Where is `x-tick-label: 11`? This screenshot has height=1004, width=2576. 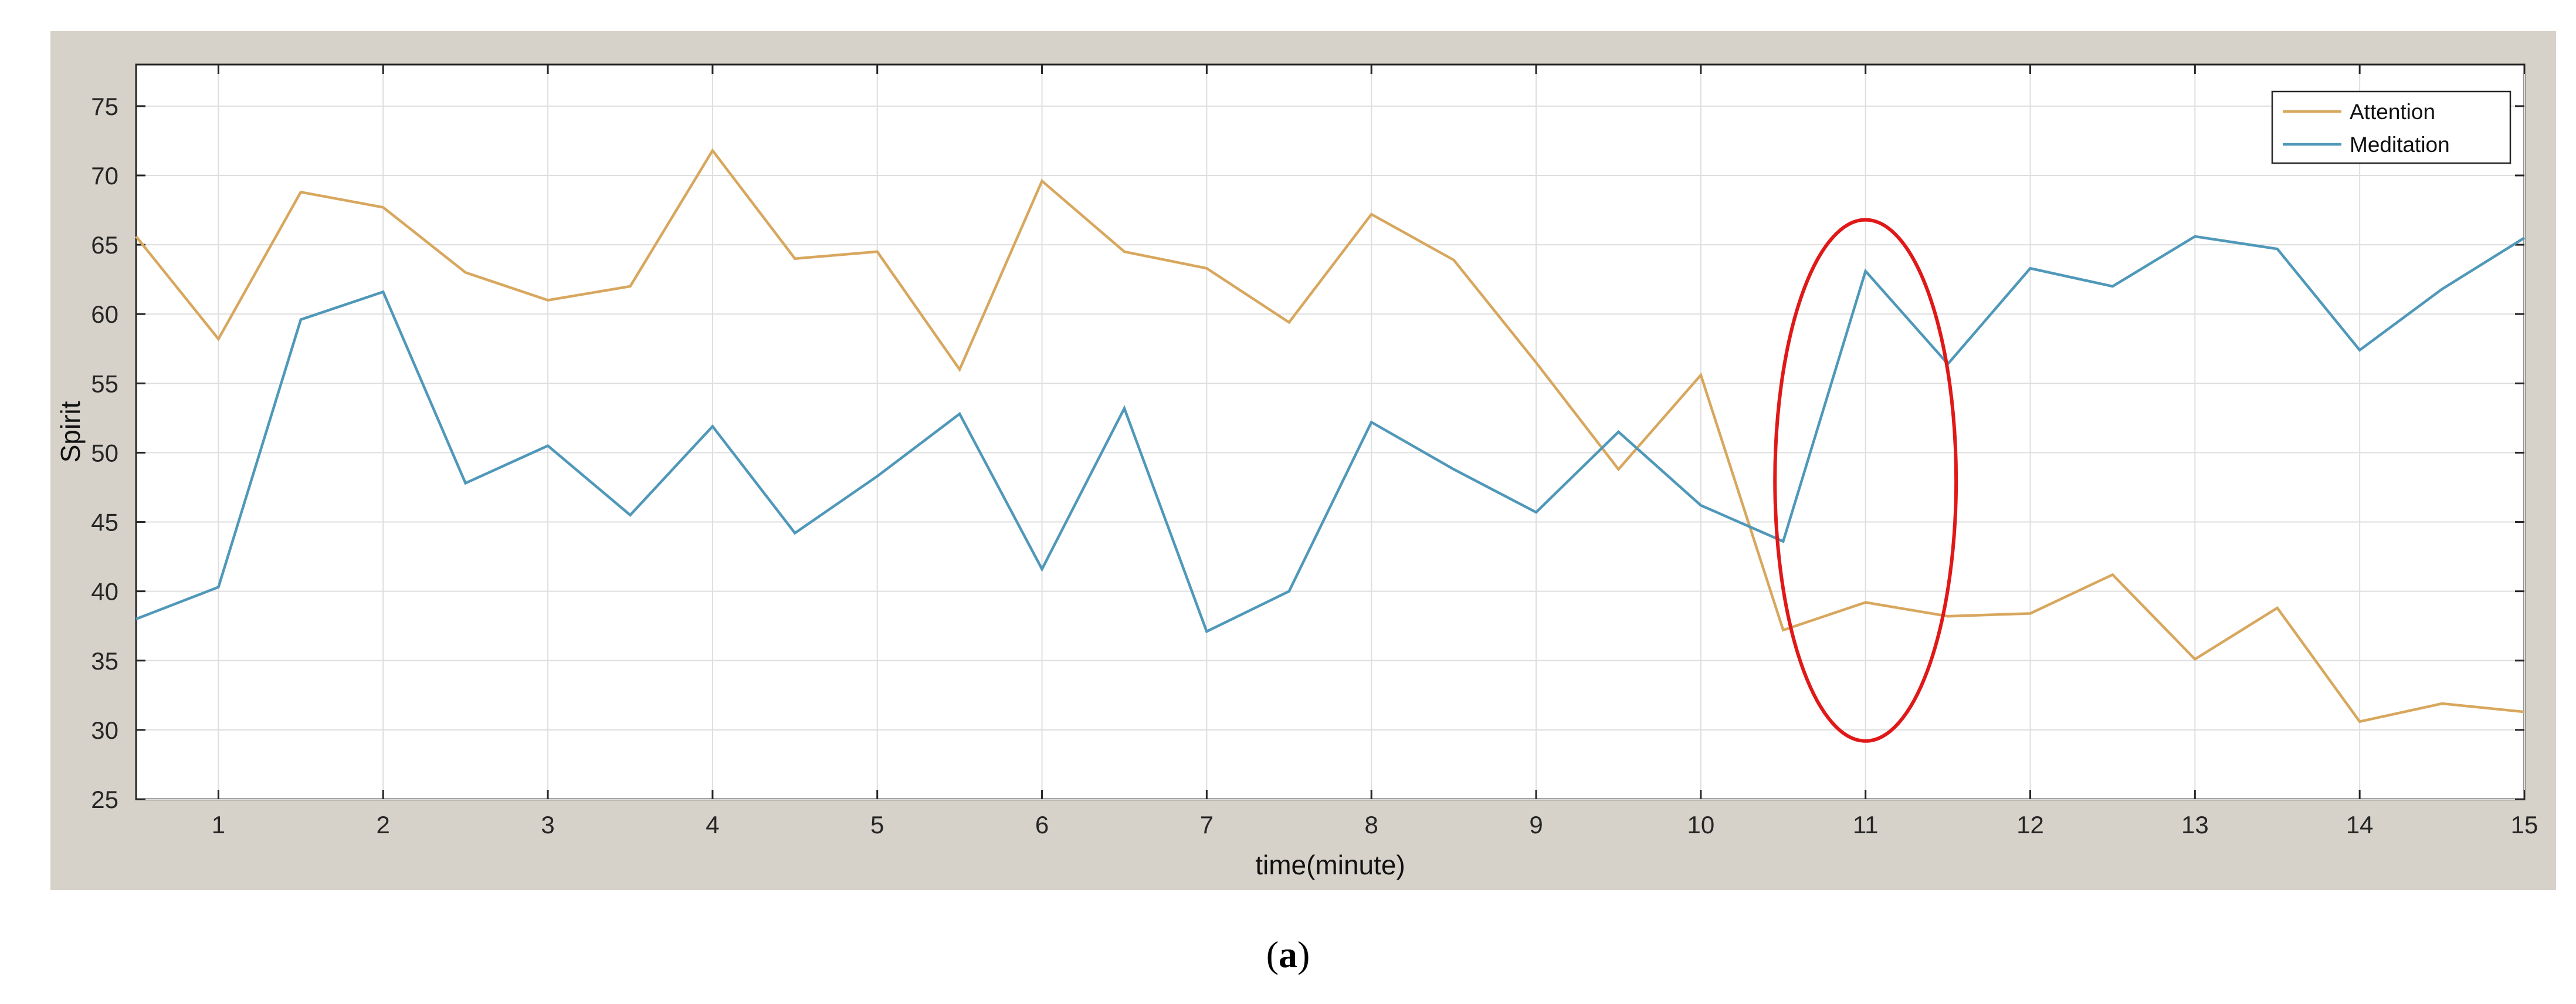 x-tick-label: 11 is located at coordinates (1866, 825).